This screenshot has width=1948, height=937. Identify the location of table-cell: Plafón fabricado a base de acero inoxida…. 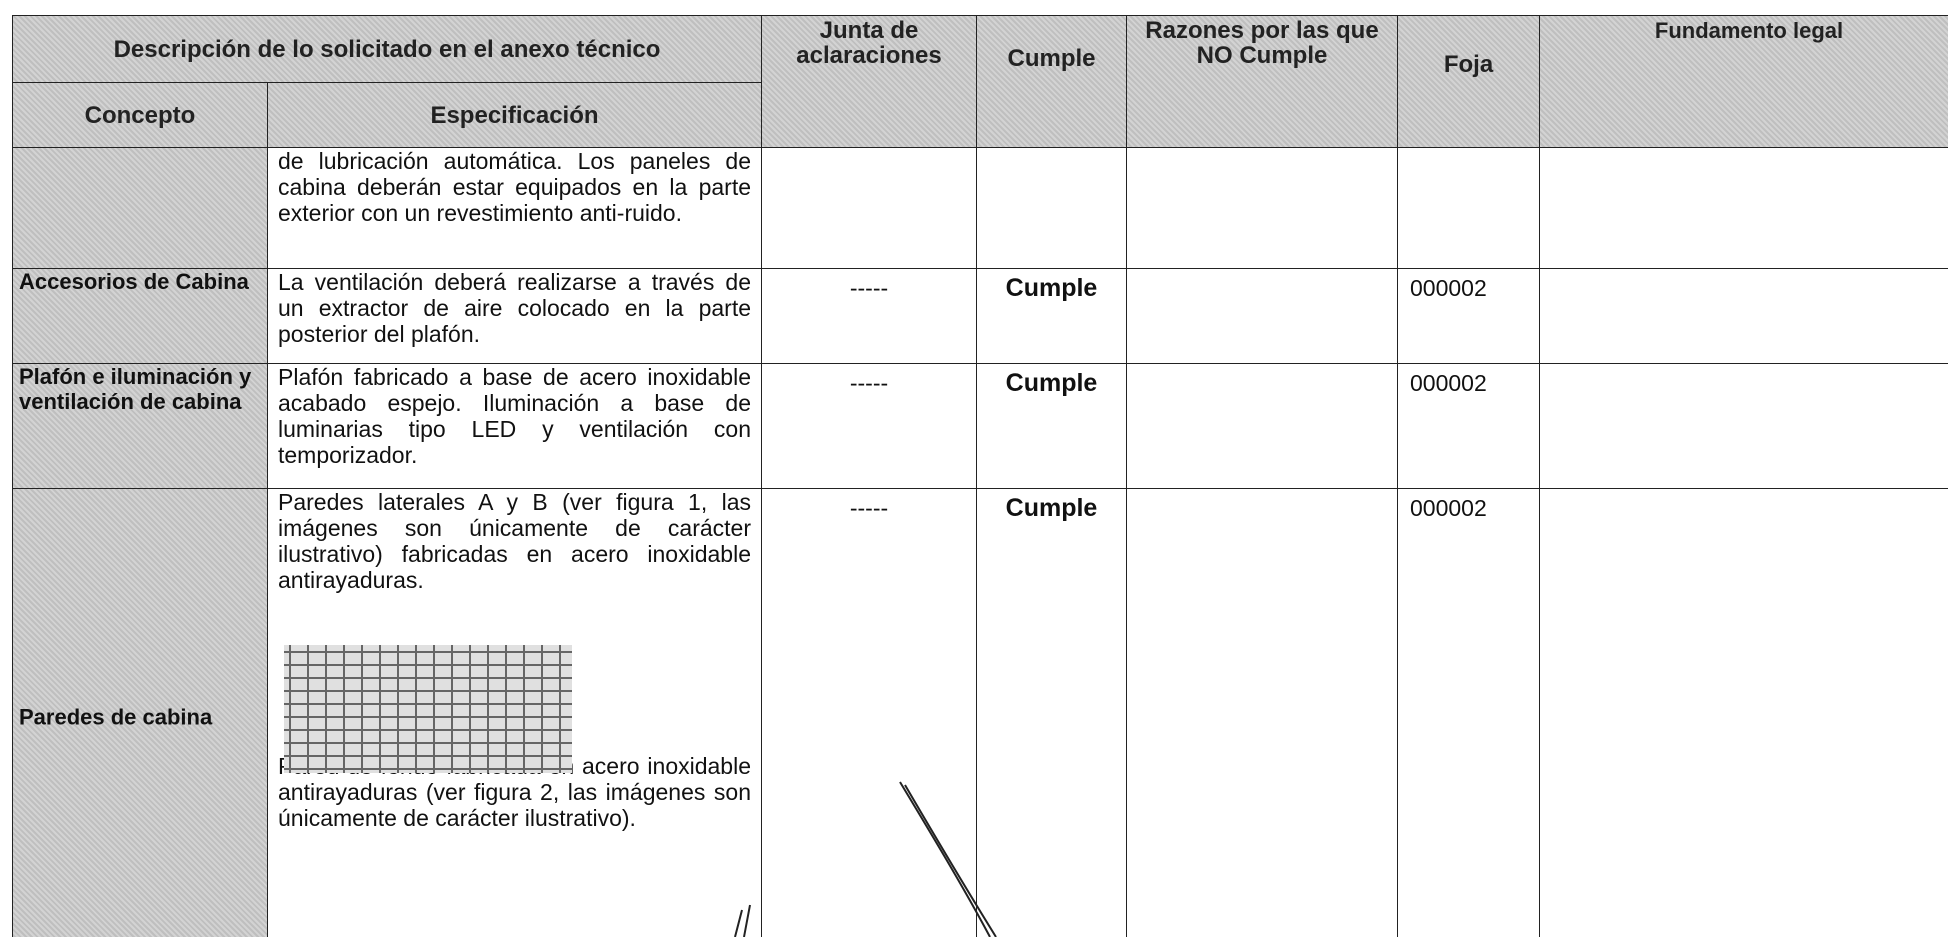
(514, 426).